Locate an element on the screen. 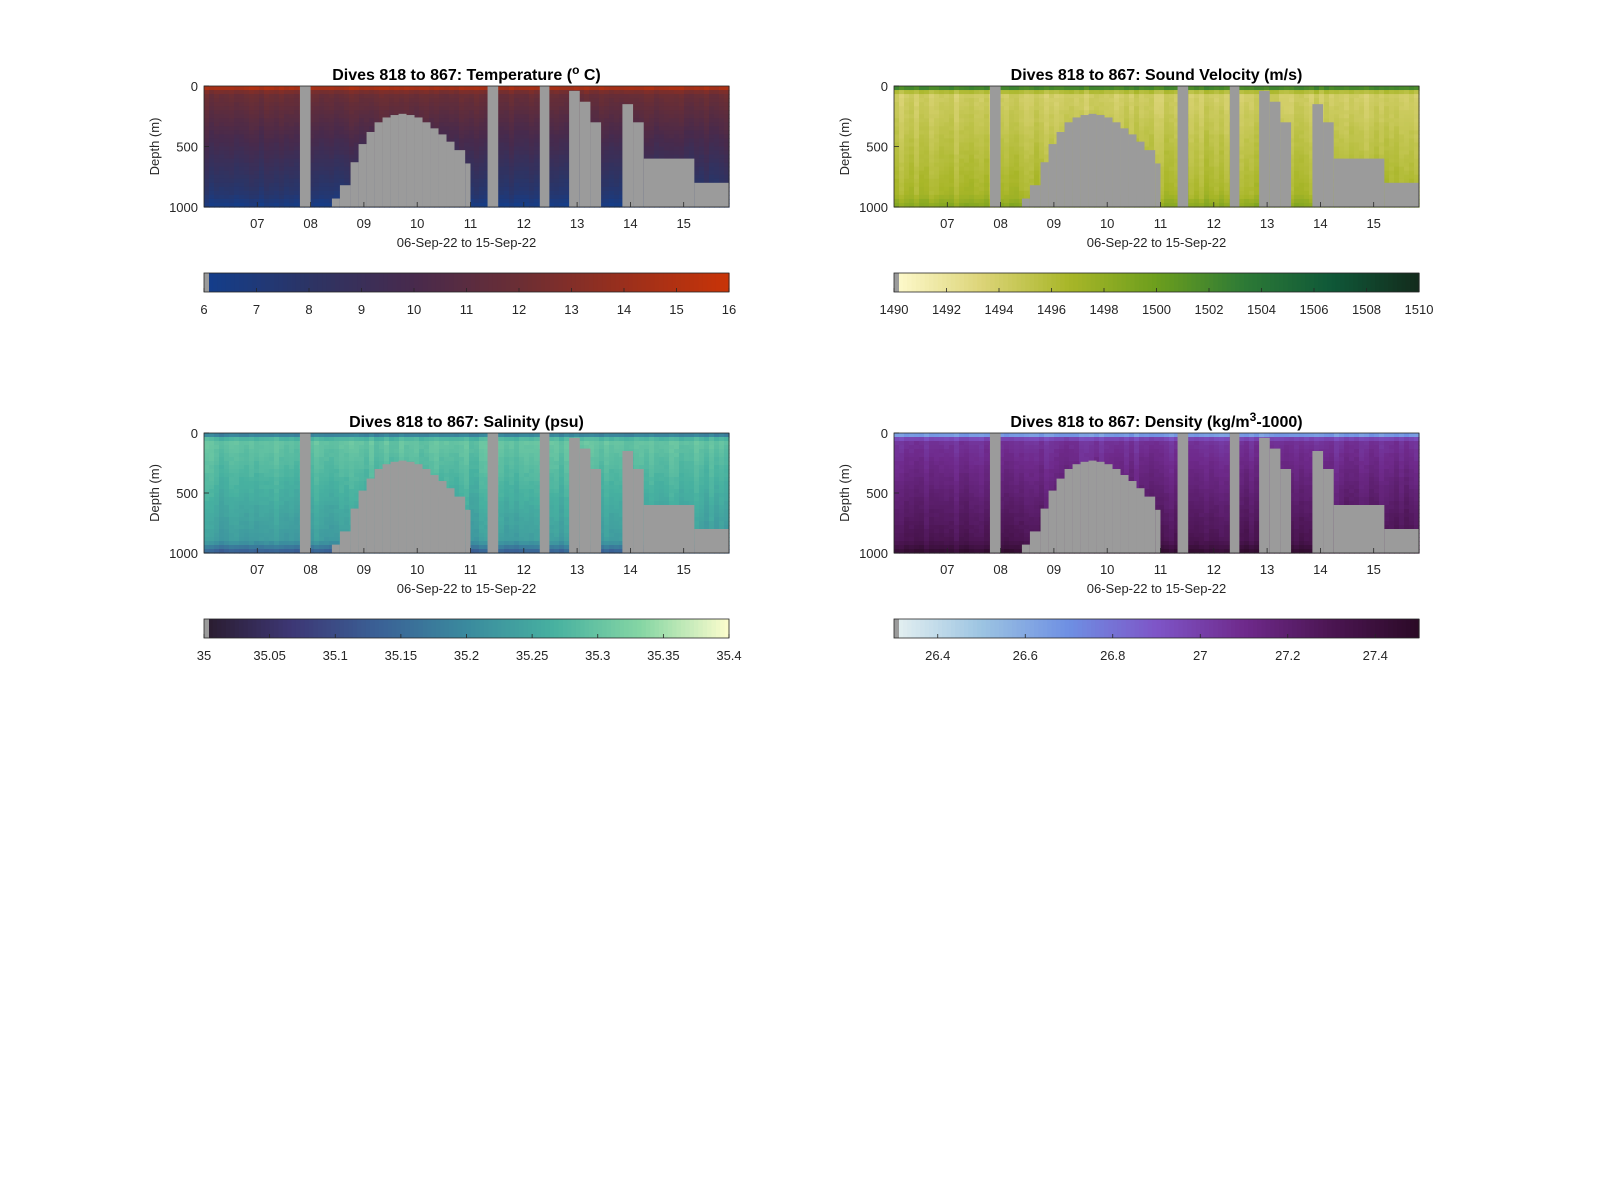  no-data-region is located at coordinates (378, 164).